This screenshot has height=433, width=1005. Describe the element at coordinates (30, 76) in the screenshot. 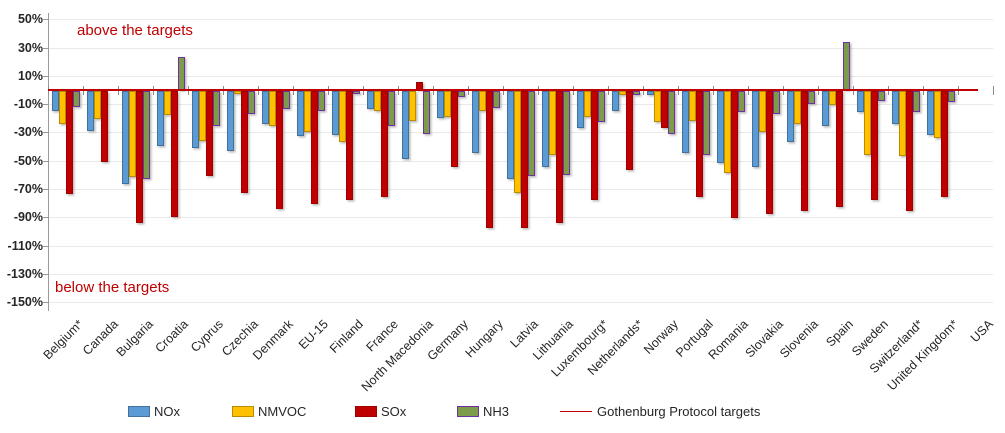

I see `y-axis-label: 10%` at that location.